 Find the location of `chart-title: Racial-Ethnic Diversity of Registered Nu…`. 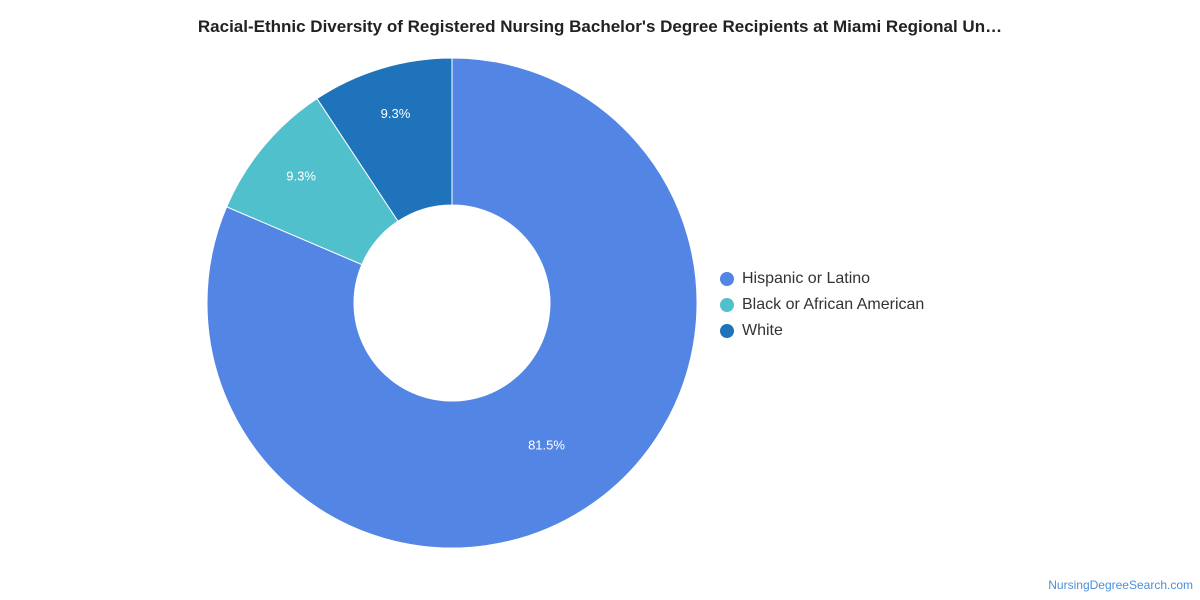

chart-title: Racial-Ethnic Diversity of Registered Nu… is located at coordinates (600, 26).